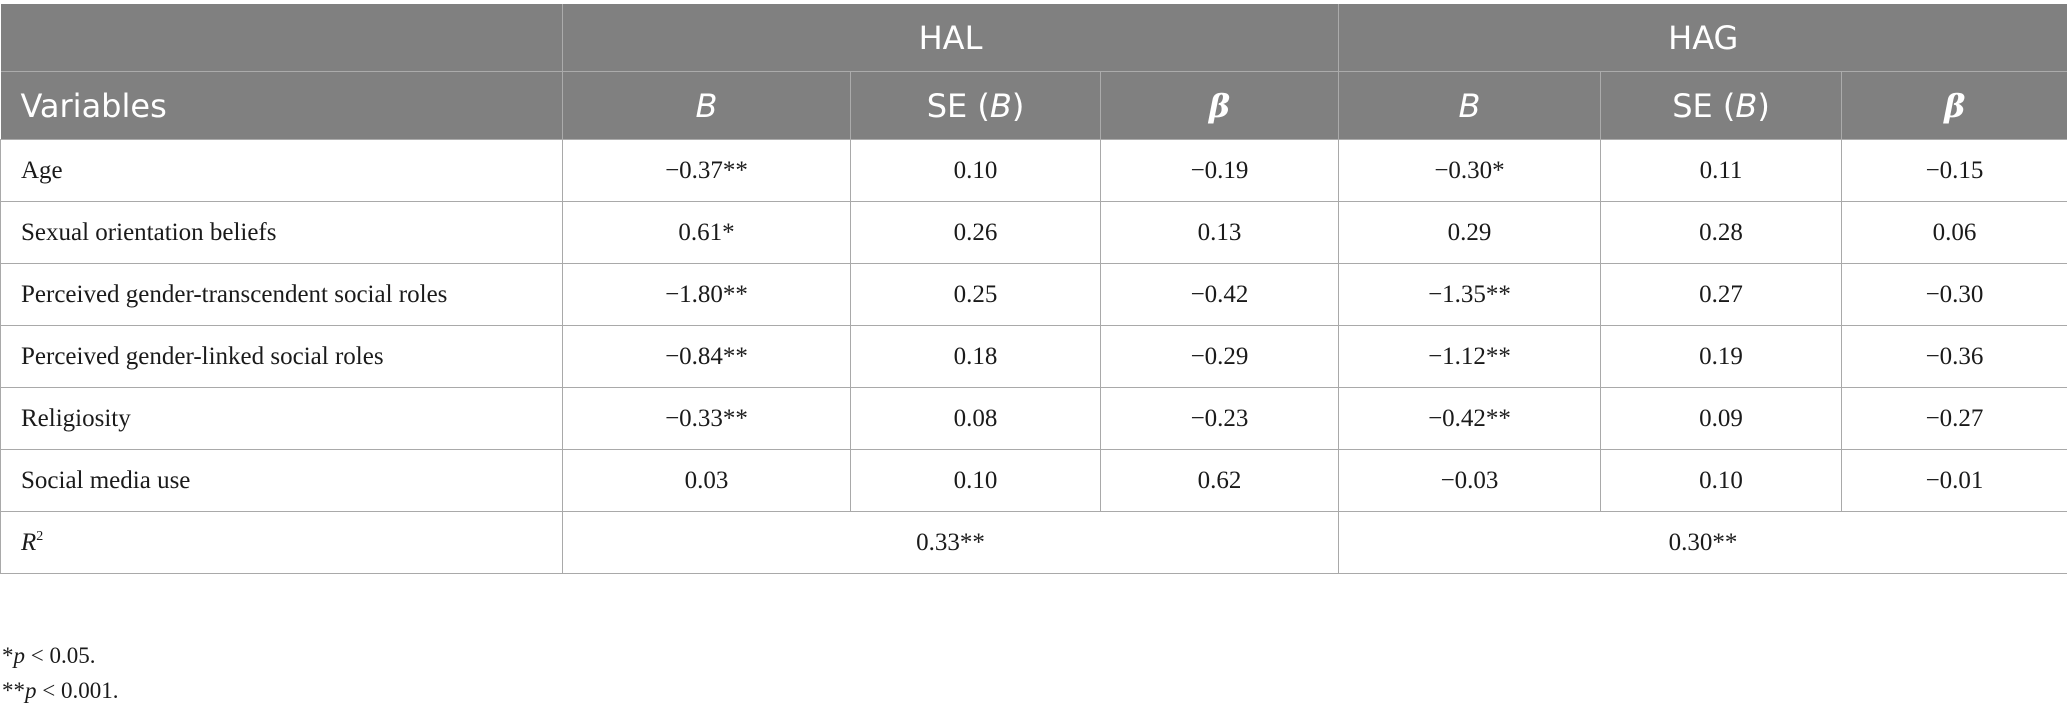 Image resolution: width=2067 pixels, height=717 pixels. I want to click on cell-hag-b: −0.42**, so click(1469, 418).